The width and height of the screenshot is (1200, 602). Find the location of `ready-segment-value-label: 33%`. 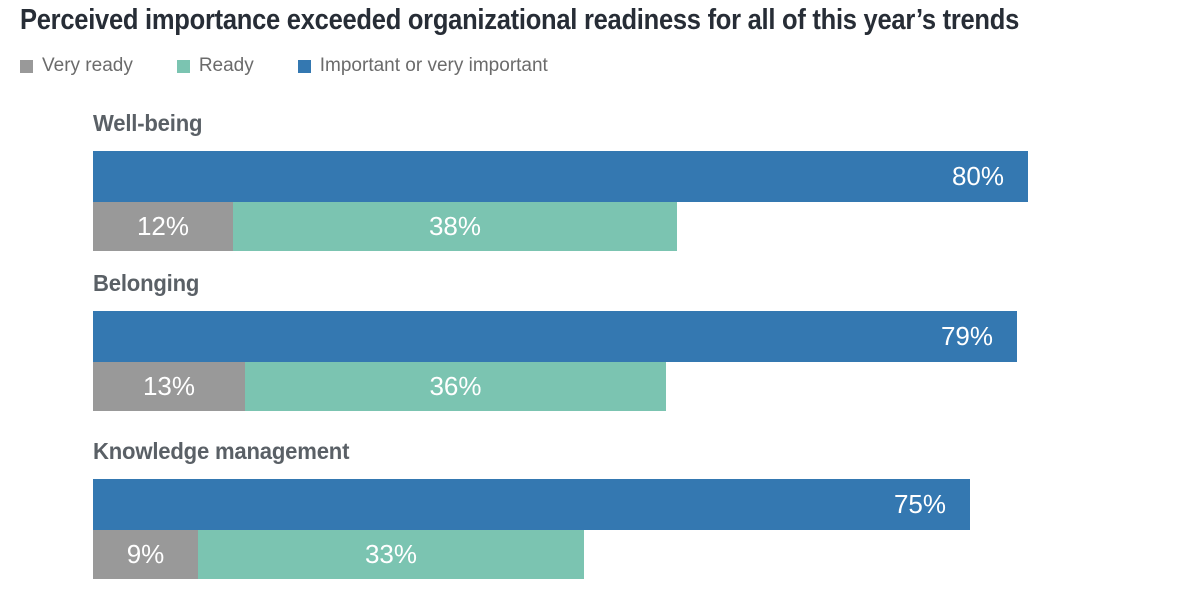

ready-segment-value-label: 33% is located at coordinates (391, 554).